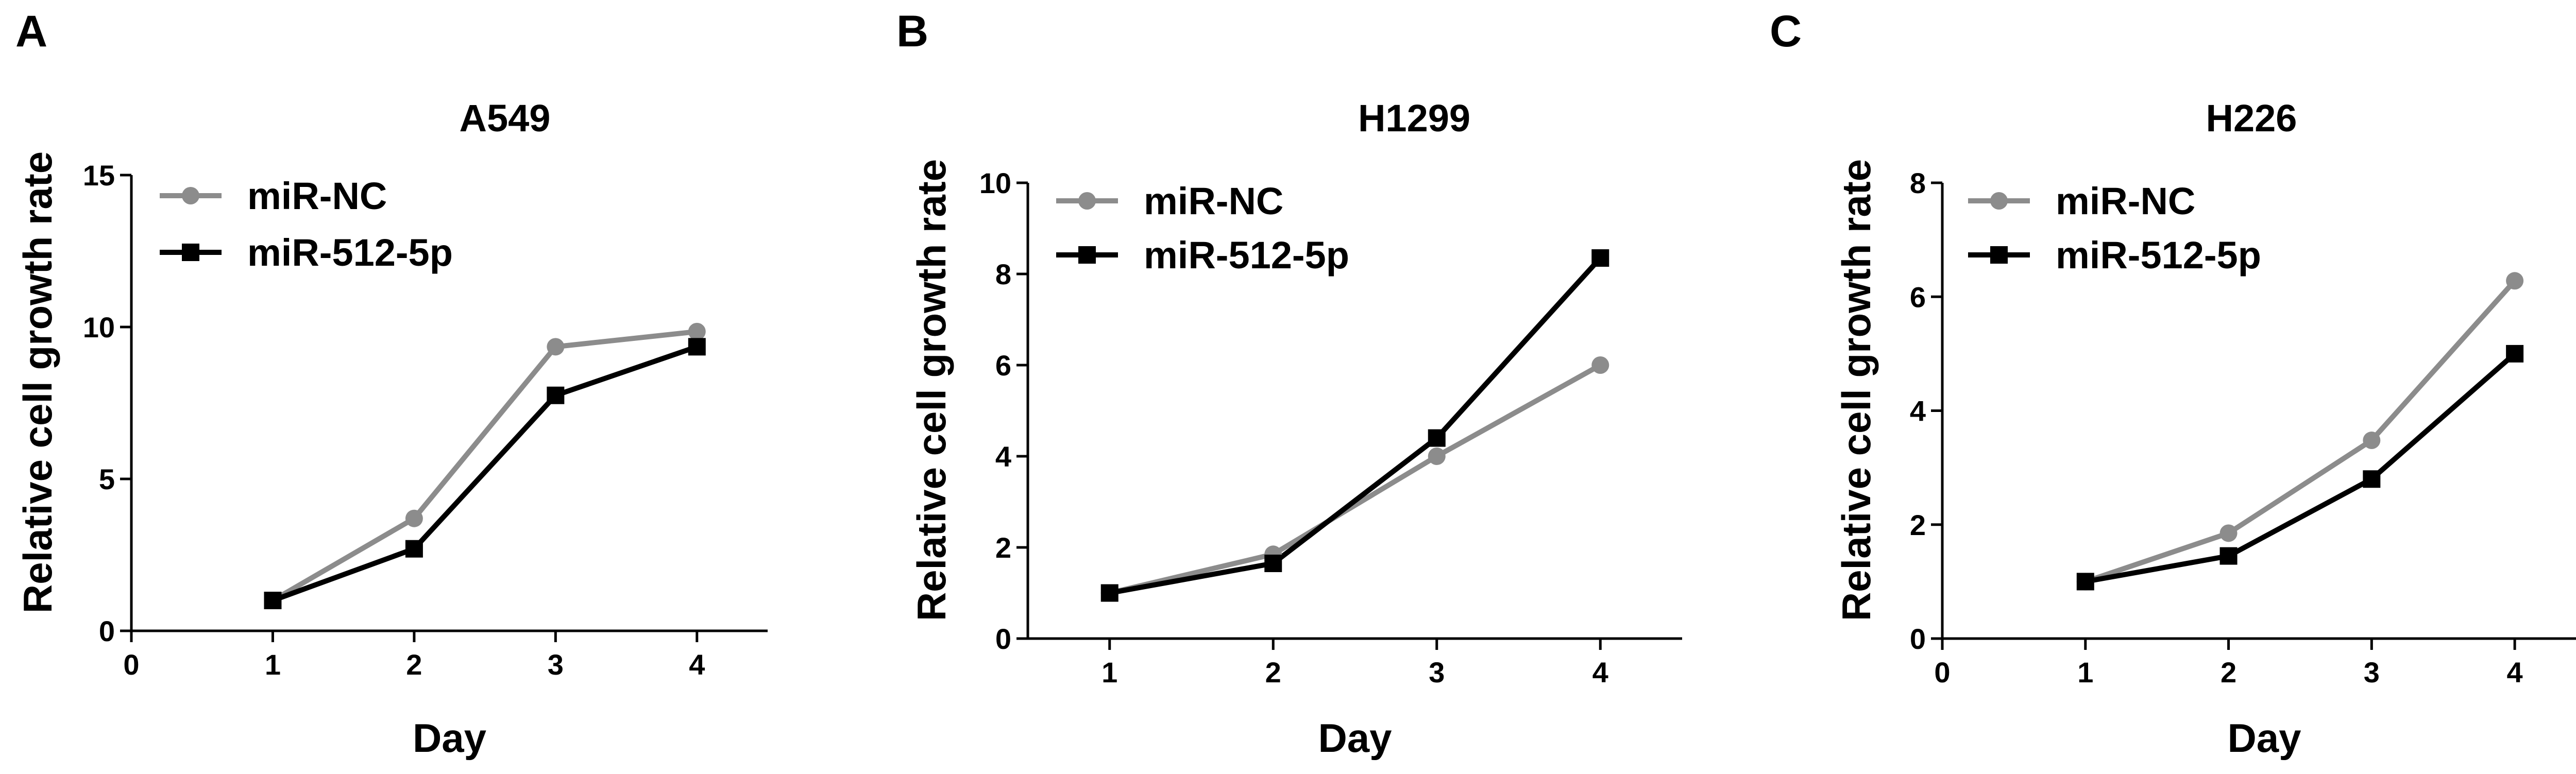 The image size is (2576, 774). What do you see at coordinates (99, 175) in the screenshot?
I see `y-tick-label: 15` at bounding box center [99, 175].